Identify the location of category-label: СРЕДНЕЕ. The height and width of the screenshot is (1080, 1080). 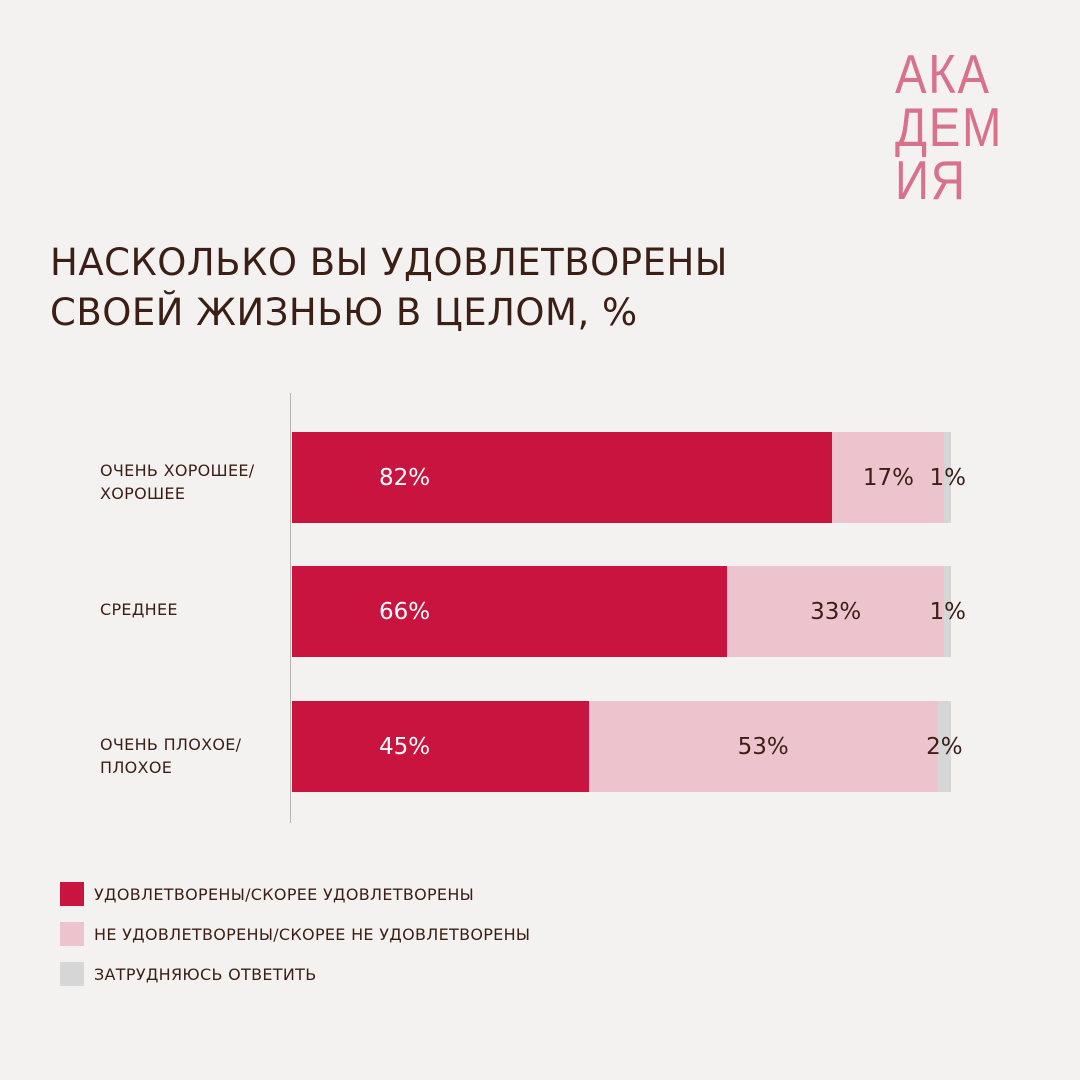
(139, 609).